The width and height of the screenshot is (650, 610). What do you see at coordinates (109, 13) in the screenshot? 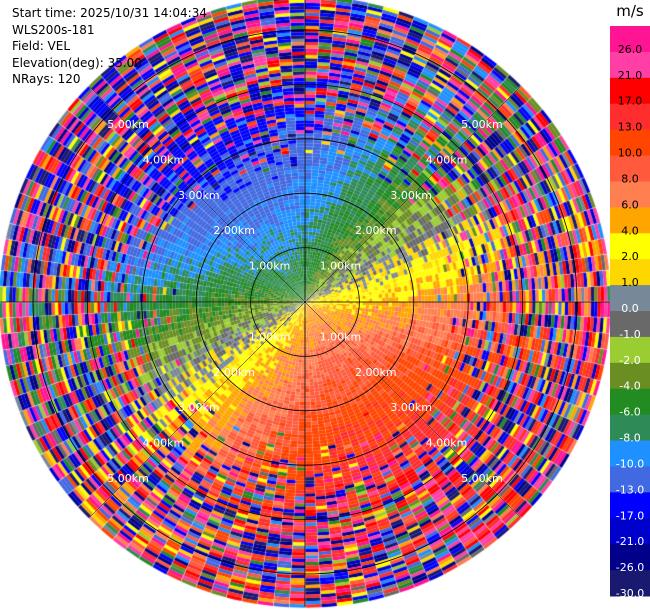
I see `start-time-text: Start time: 2025/10/31 14:04:34` at bounding box center [109, 13].